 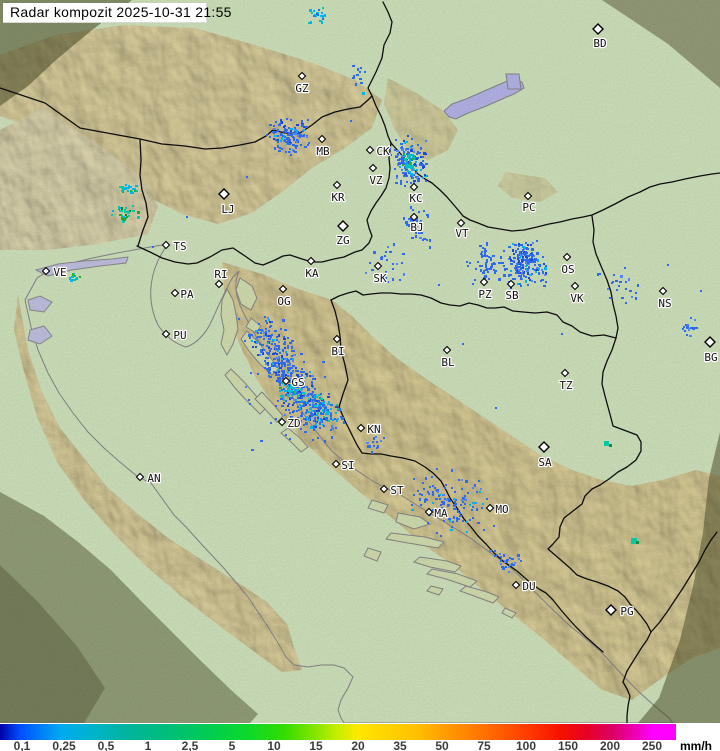 What do you see at coordinates (577, 298) in the screenshot?
I see `city-label-vk: VK` at bounding box center [577, 298].